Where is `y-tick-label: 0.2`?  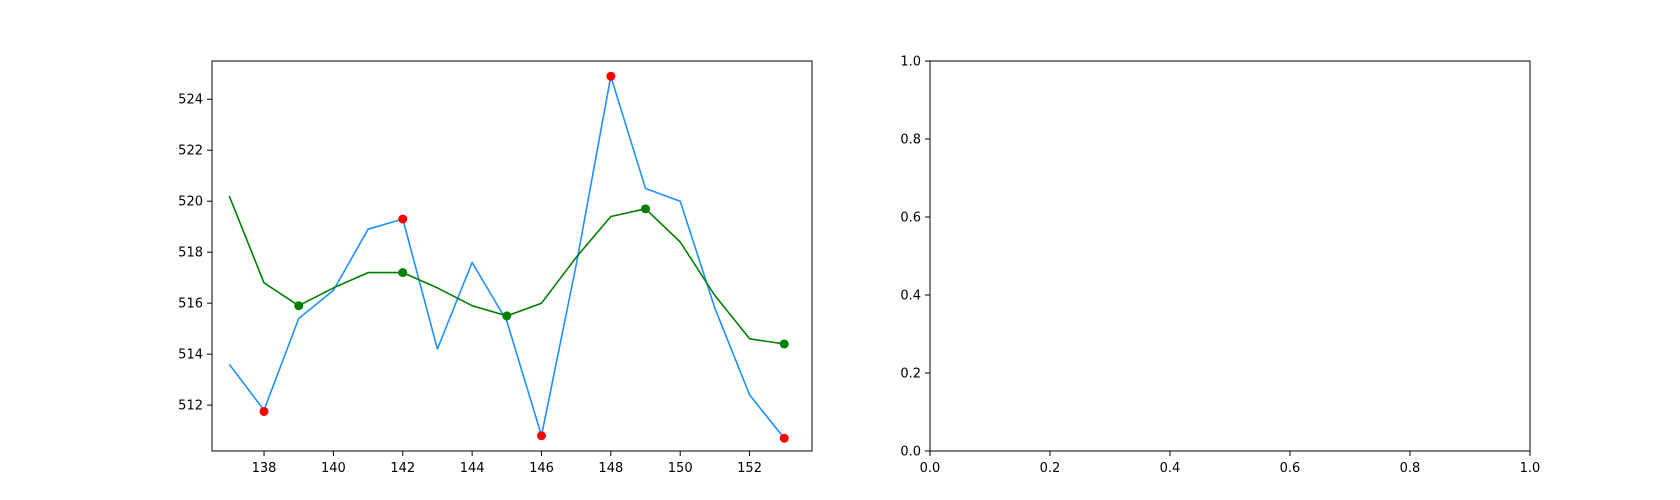
y-tick-label: 0.2 is located at coordinates (910, 374).